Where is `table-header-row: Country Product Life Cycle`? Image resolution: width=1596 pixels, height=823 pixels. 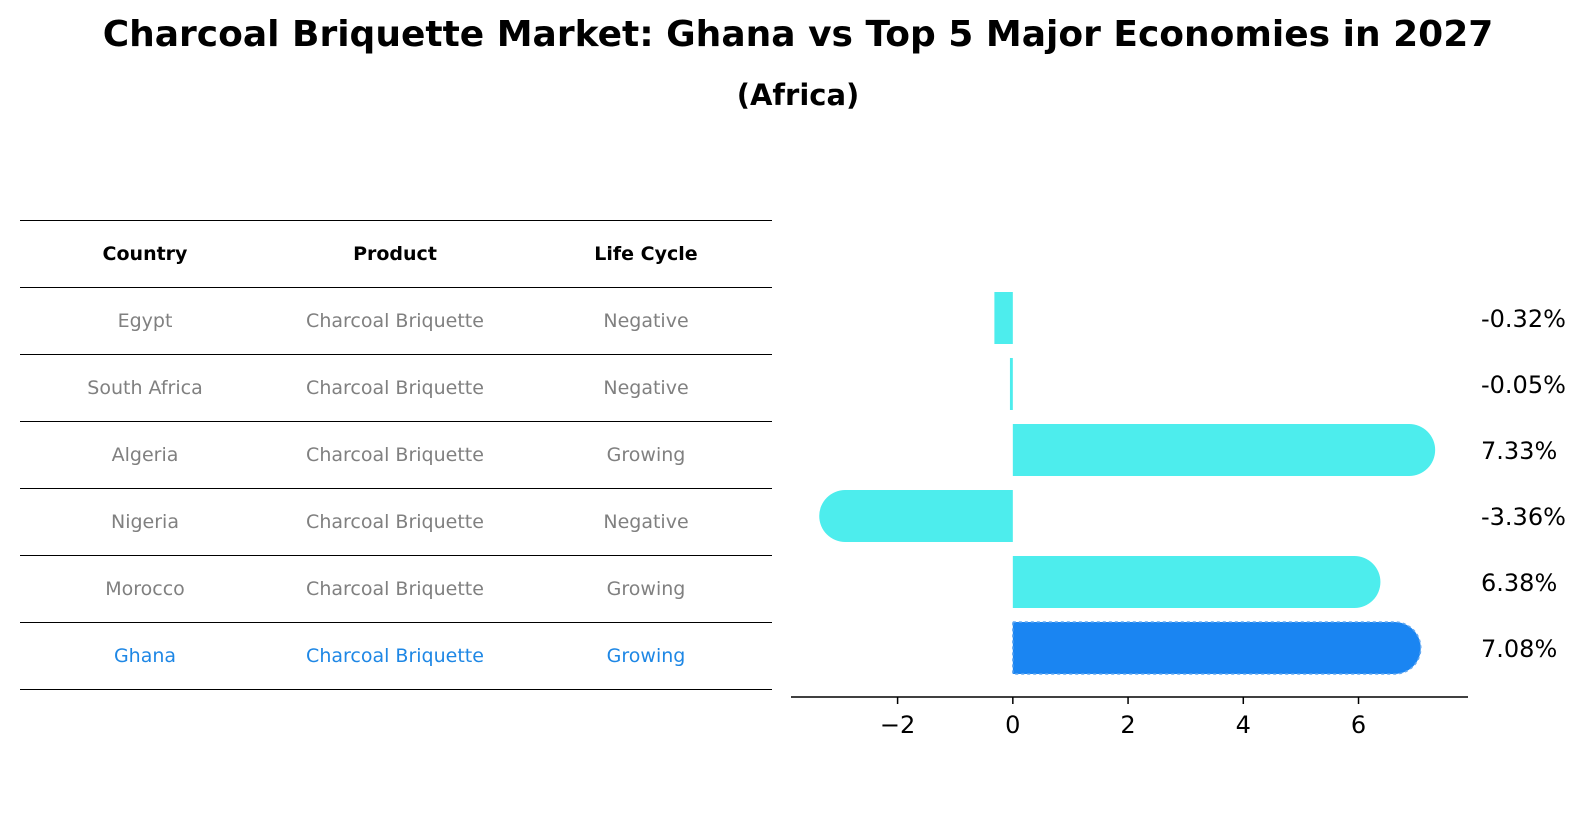 table-header-row: Country Product Life Cycle is located at coordinates (396, 254).